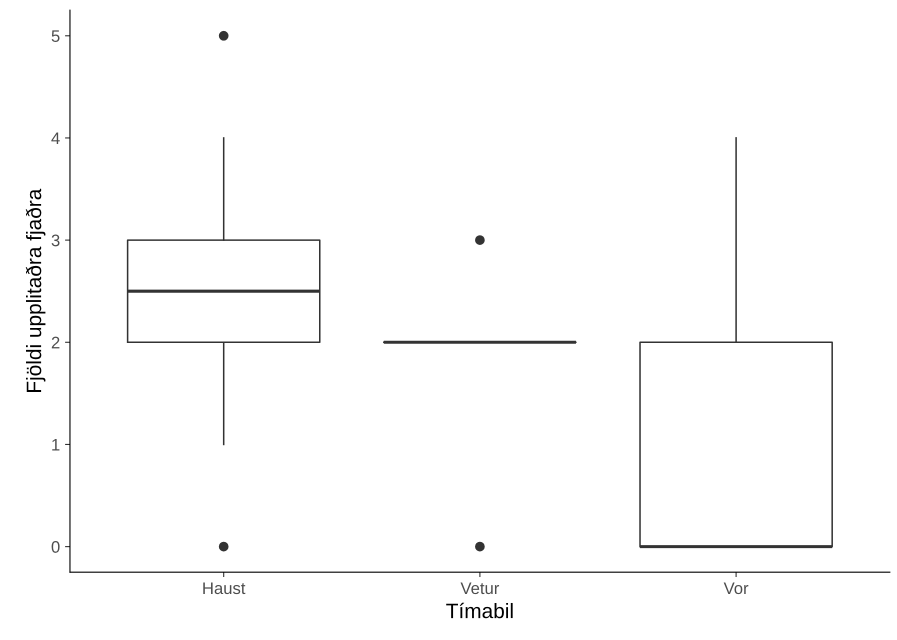  What do you see at coordinates (56, 36) in the screenshot?
I see `y-tick-label: 5` at bounding box center [56, 36].